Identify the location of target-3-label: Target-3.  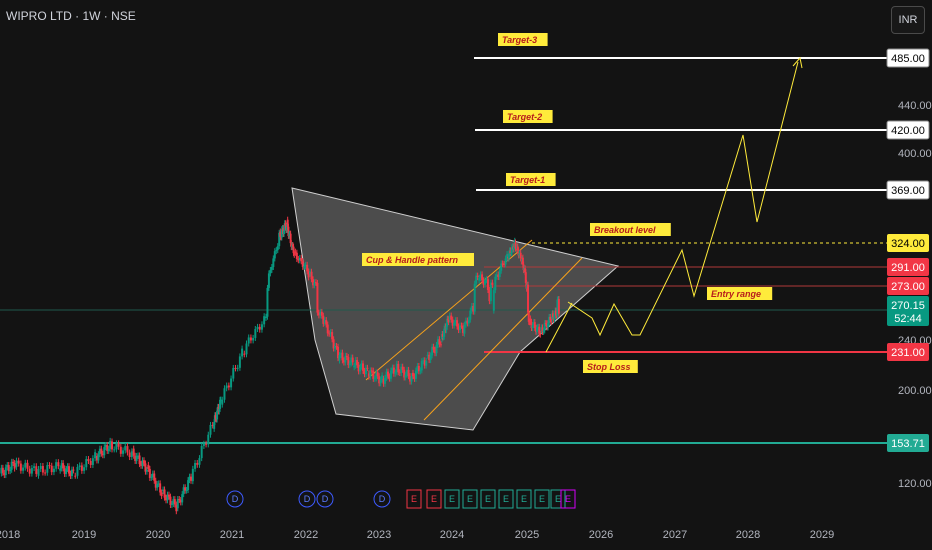
(519, 40).